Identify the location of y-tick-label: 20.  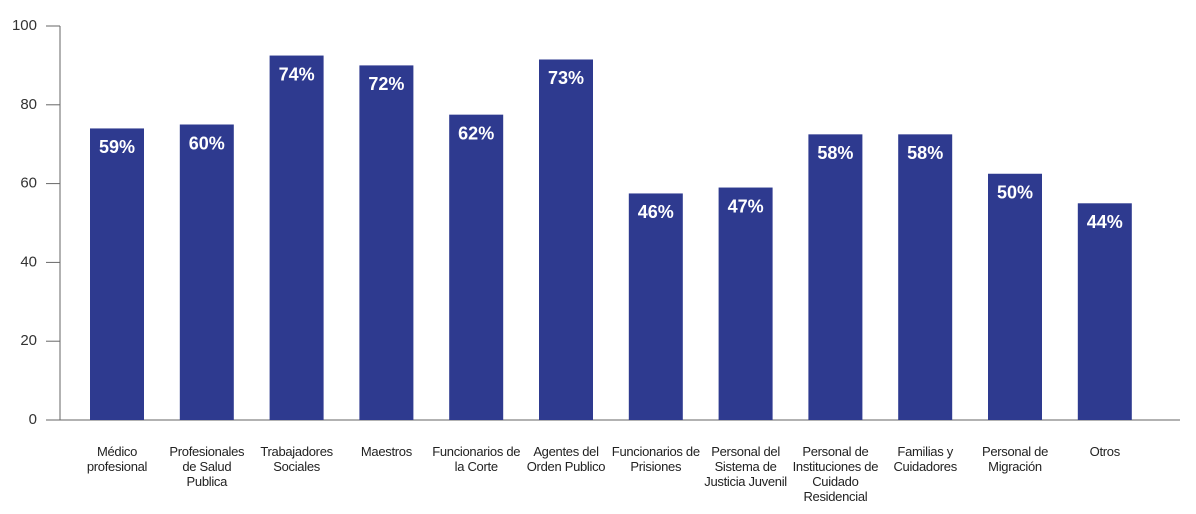
(28, 340).